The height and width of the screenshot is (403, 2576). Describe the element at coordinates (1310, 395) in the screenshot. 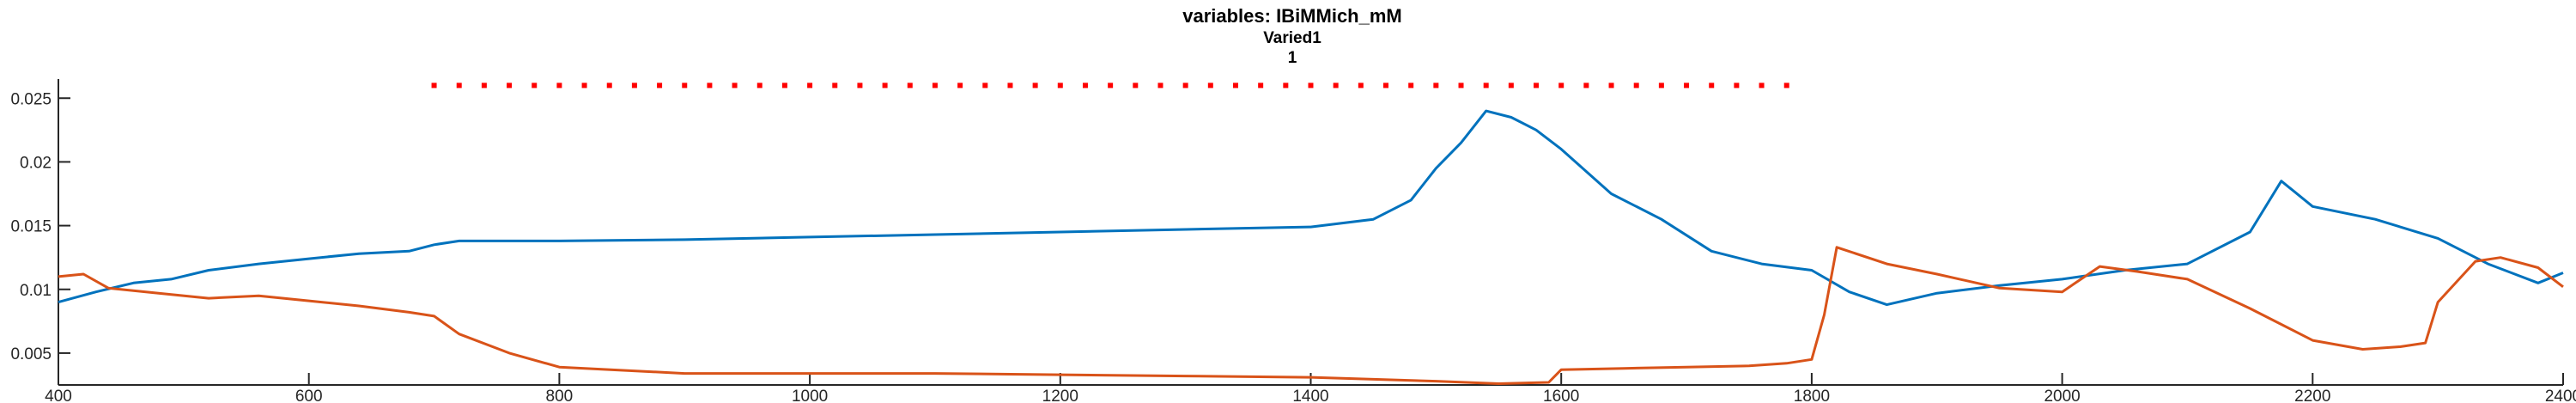

I see `x-tick-label: 1400` at that location.